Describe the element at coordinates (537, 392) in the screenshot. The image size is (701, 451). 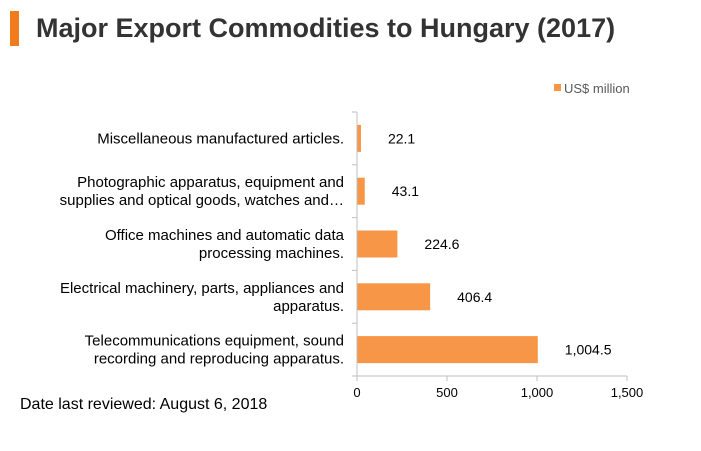
I see `x-tick-label: 1,000` at that location.